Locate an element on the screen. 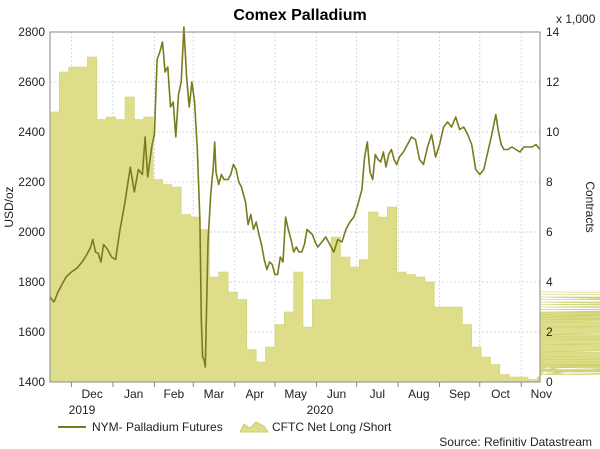 The height and width of the screenshot is (449, 600). legend-label-futures: NYM- Palladium Futures is located at coordinates (157, 427).